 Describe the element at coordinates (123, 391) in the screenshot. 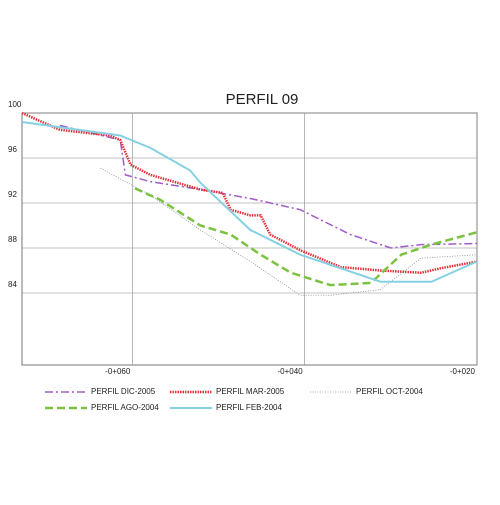

I see `legend-label: PERFIL DIC-2005` at that location.